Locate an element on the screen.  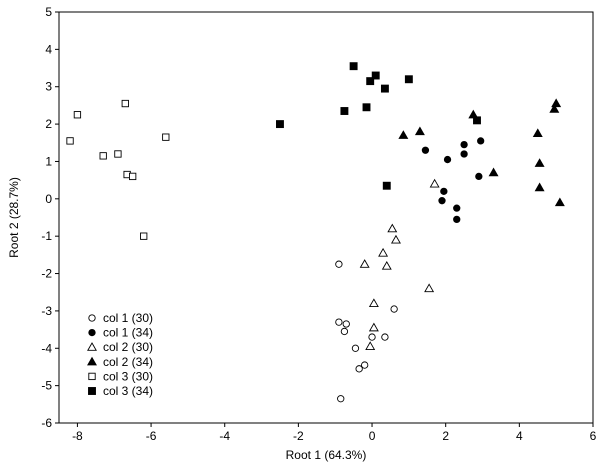
y-tick-label: 5 is located at coordinates (48, 12).